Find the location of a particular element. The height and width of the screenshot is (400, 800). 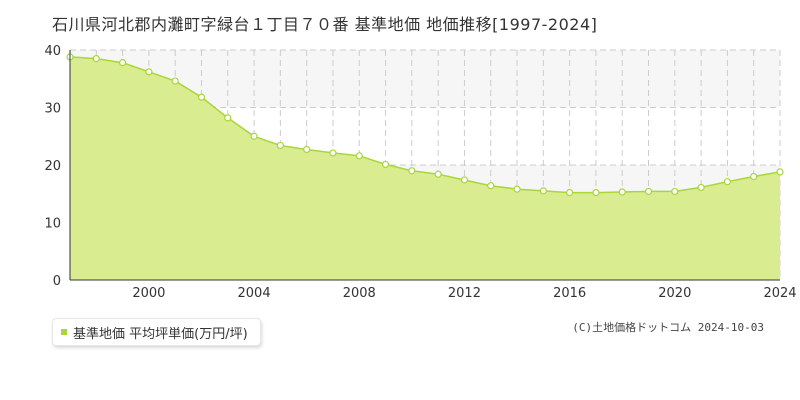

x-tick-label: 2008 is located at coordinates (359, 293).